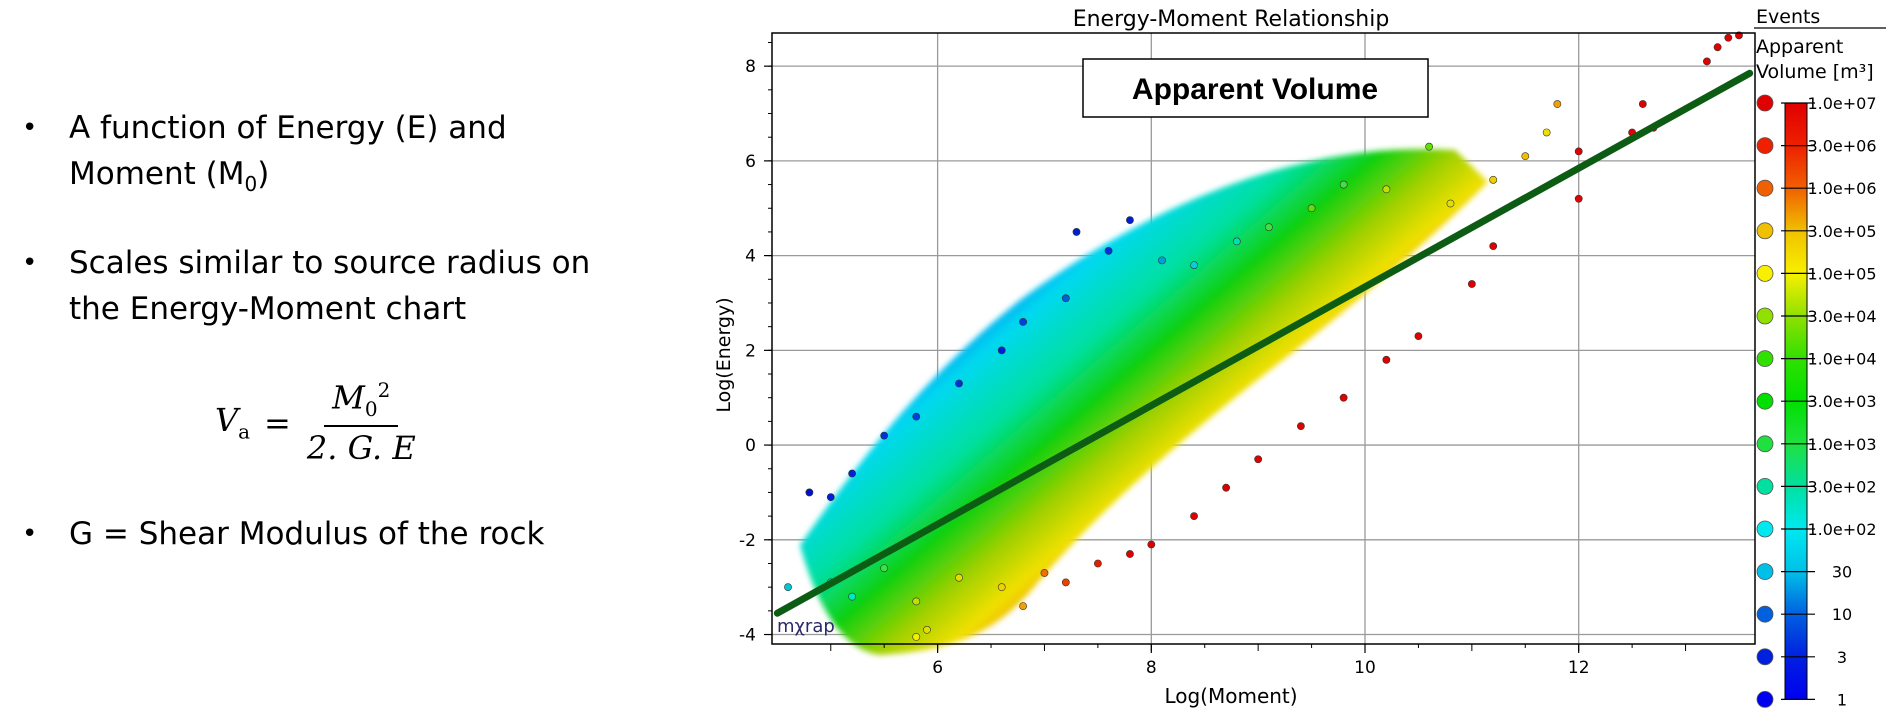  What do you see at coordinates (937, 668) in the screenshot?
I see `x-tick-label: 6` at bounding box center [937, 668].